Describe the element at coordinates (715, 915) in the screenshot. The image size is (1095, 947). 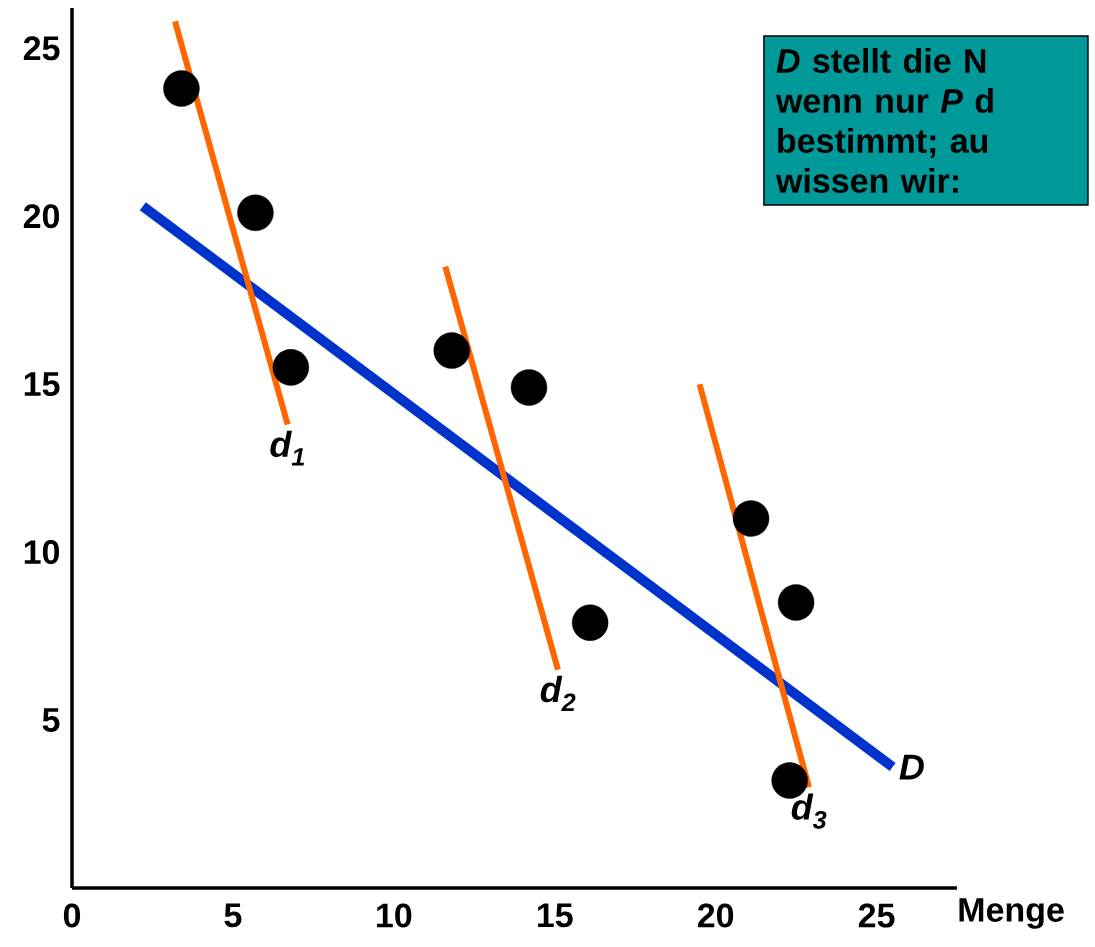
I see `x-tick-label: 20` at that location.